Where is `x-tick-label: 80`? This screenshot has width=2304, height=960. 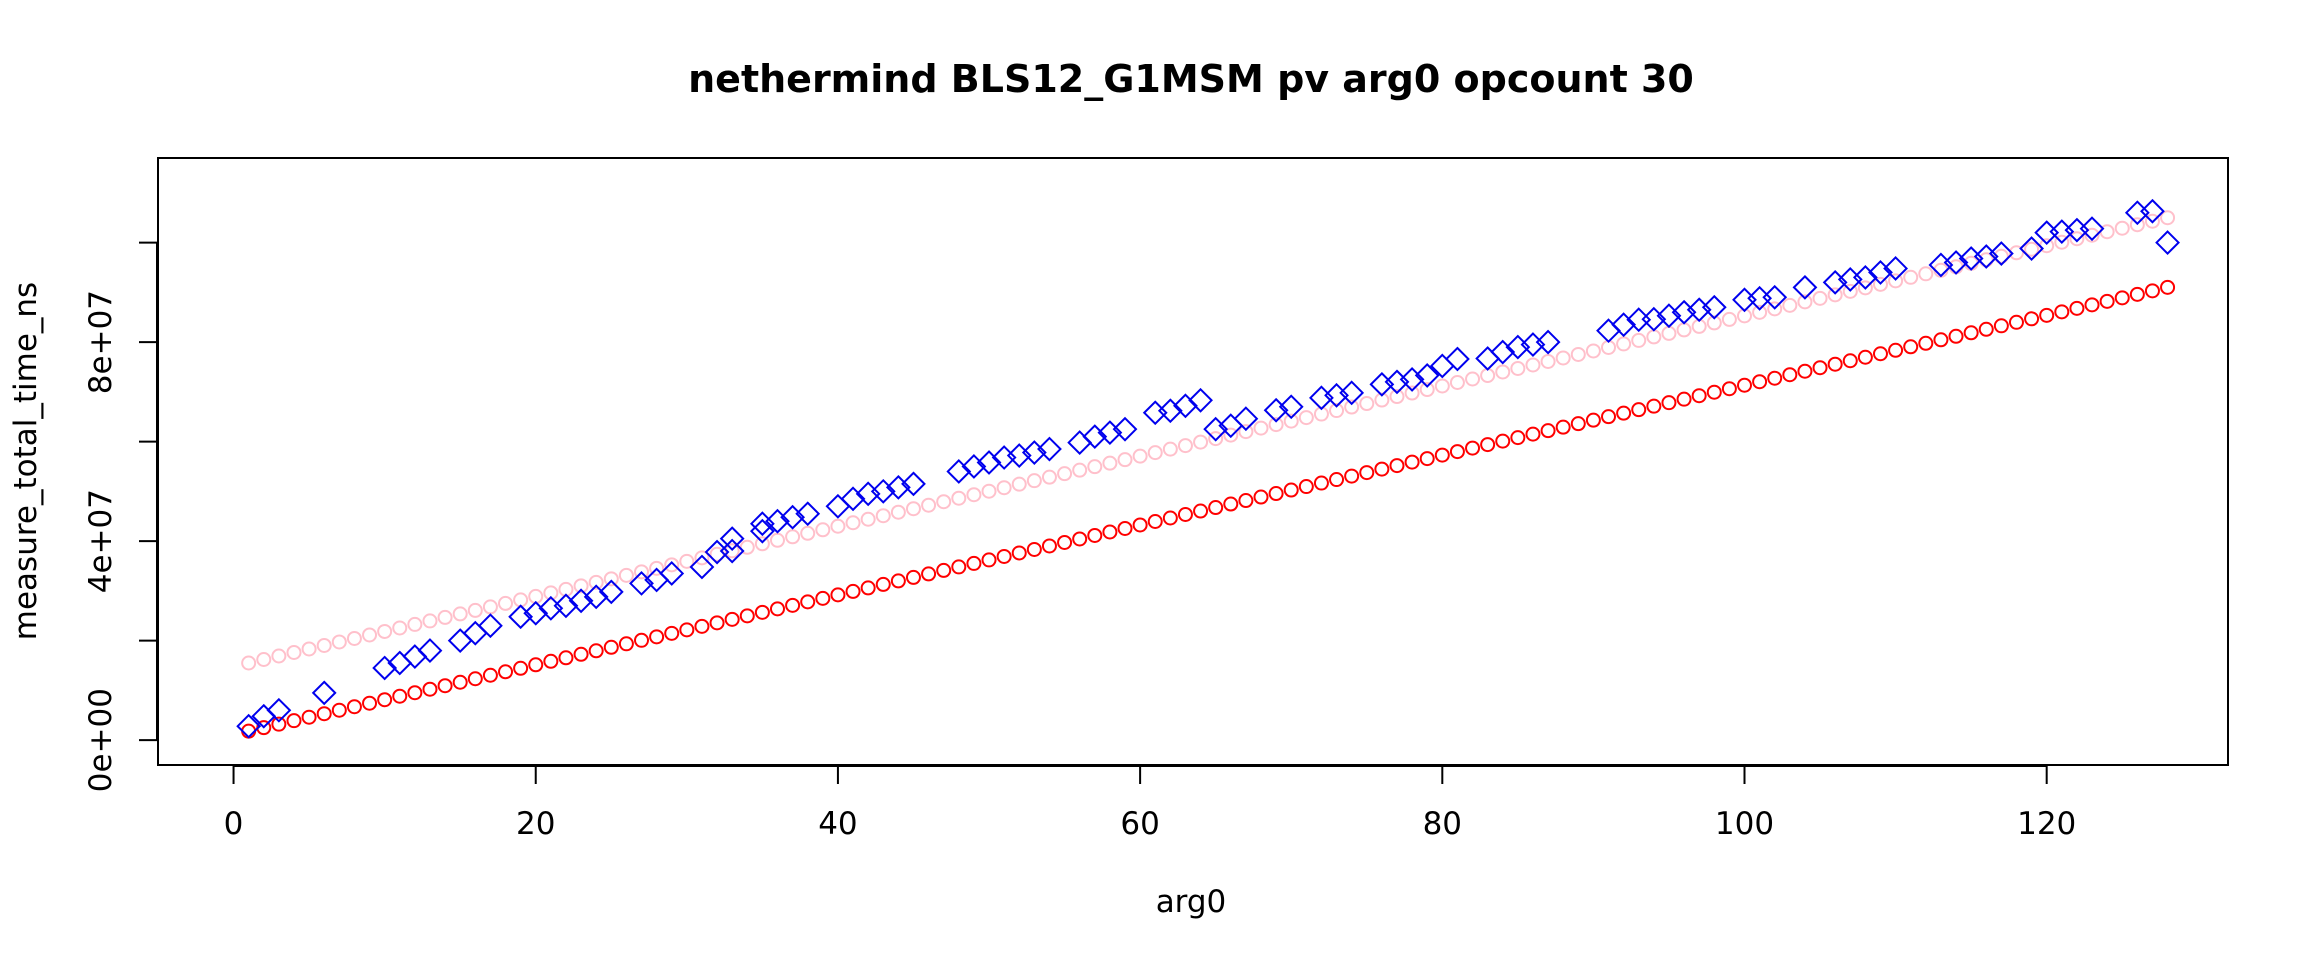 x-tick-label: 80 is located at coordinates (1442, 824).